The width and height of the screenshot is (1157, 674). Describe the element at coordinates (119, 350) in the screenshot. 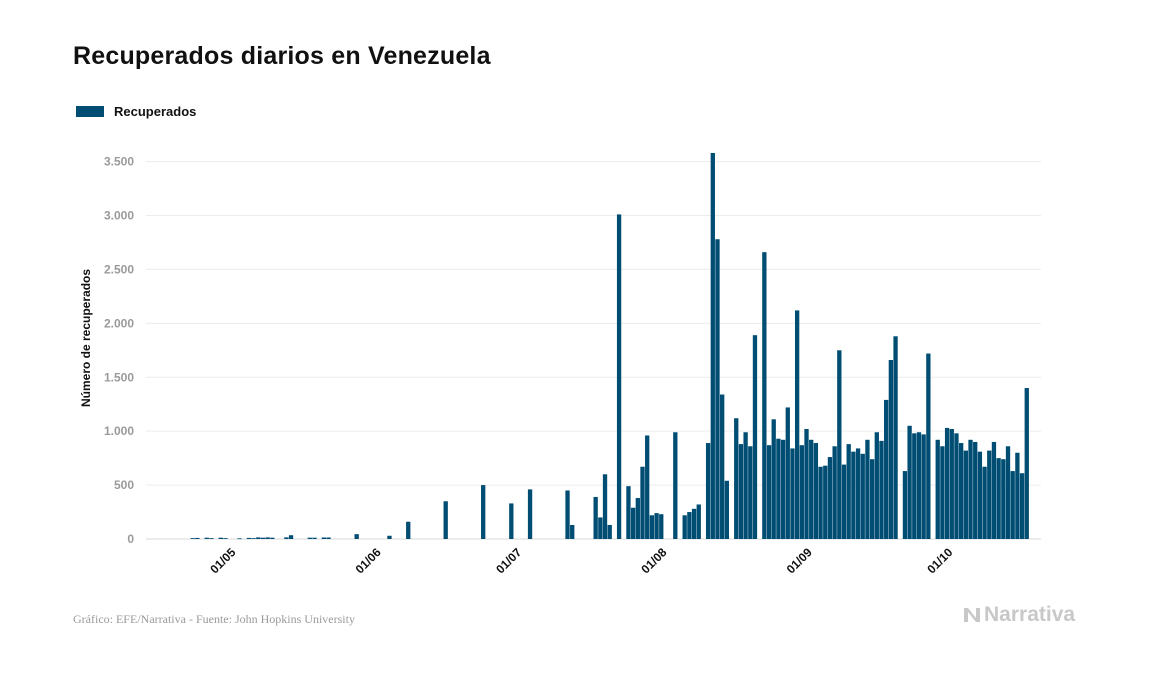

I see `y-axis-ticks: 0 500 1.000 1.500 2.000 2.500 3.000 3.500` at that location.